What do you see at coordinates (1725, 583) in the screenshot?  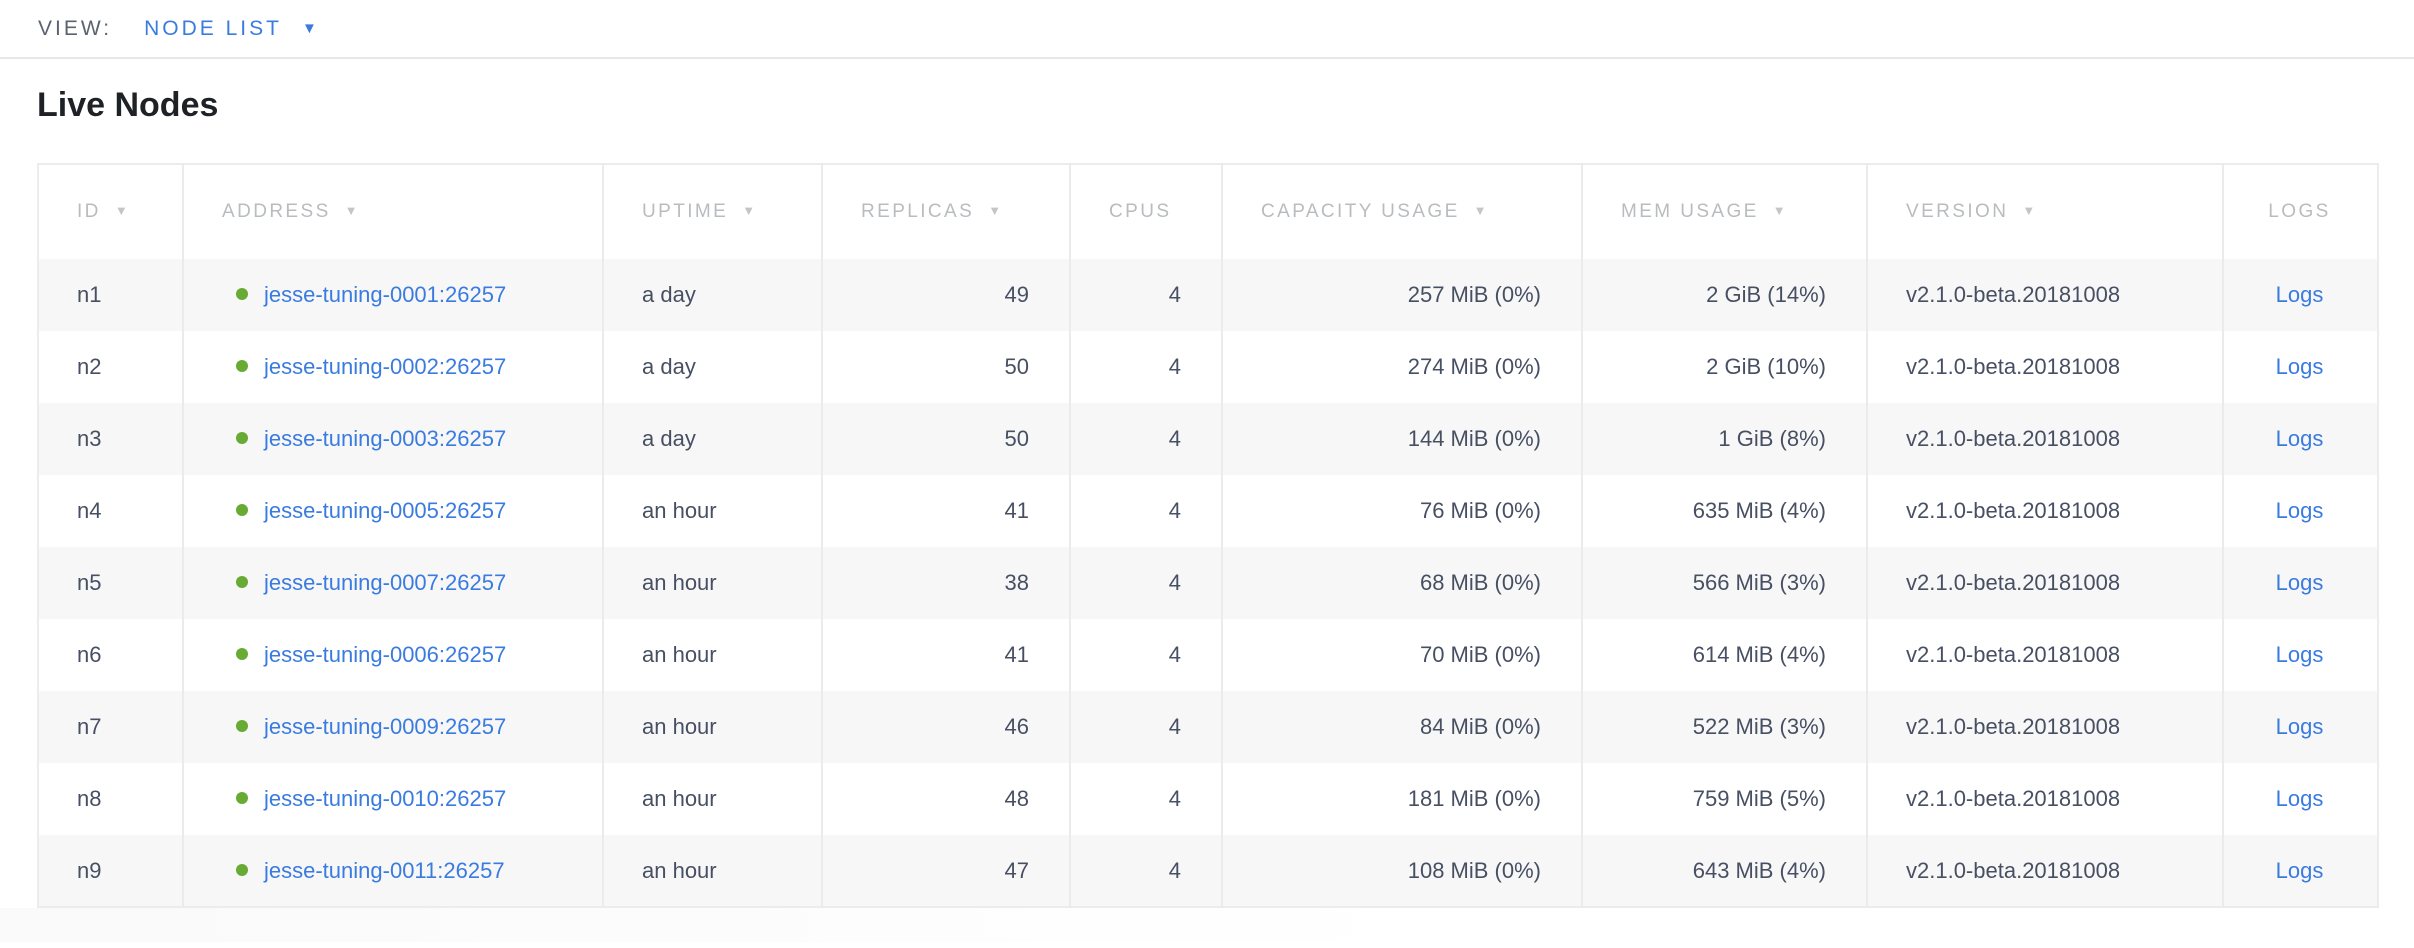 I see `cell-mem-usage: 566 MiB (3%)` at bounding box center [1725, 583].